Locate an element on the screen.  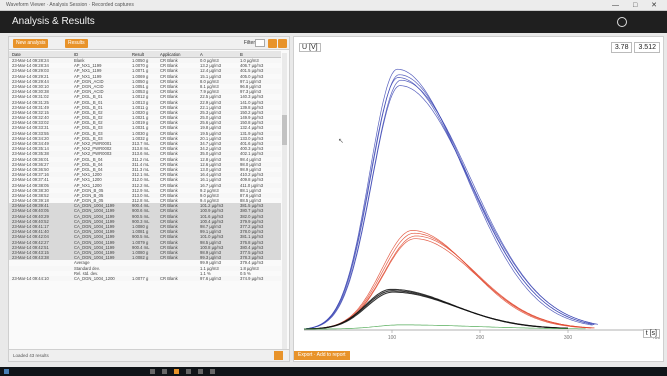
column-header: Application is located at coordinates (170, 54).